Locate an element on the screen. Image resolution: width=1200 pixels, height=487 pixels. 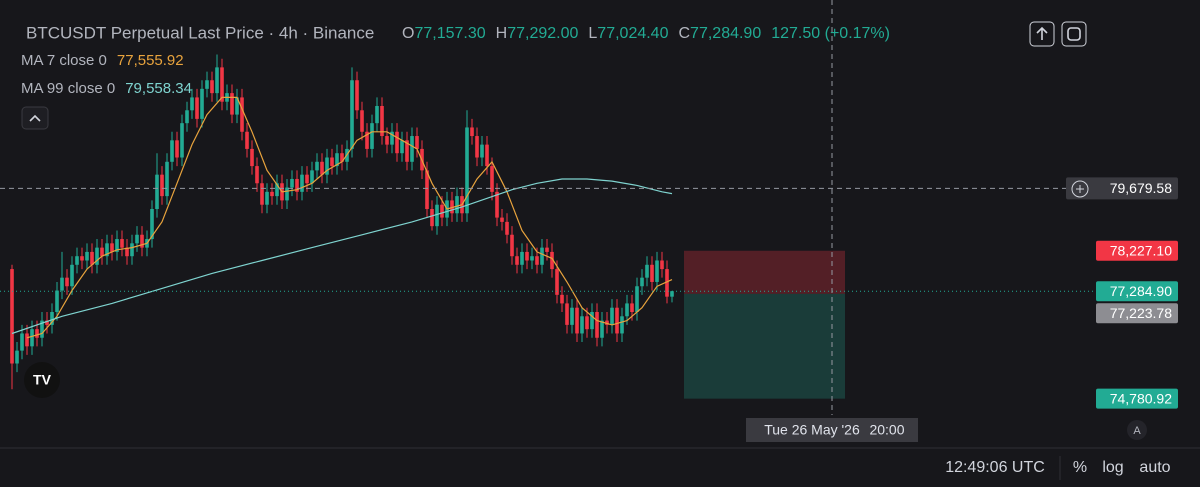
scale-button: A is located at coordinates (1137, 431).